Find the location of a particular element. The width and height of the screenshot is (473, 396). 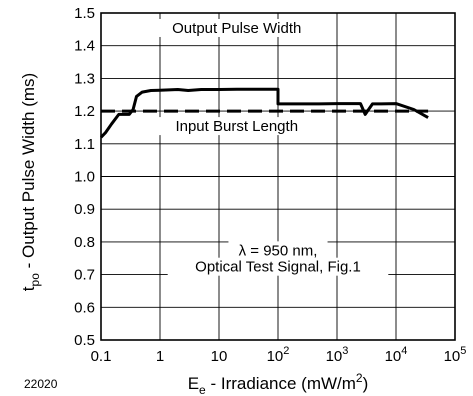

y-tick-labels: 0.5 0.6 0.7 0.8 0.9 1.0 1.1 1.2 1.3 1.4 1.5 is located at coordinates (84, 177).